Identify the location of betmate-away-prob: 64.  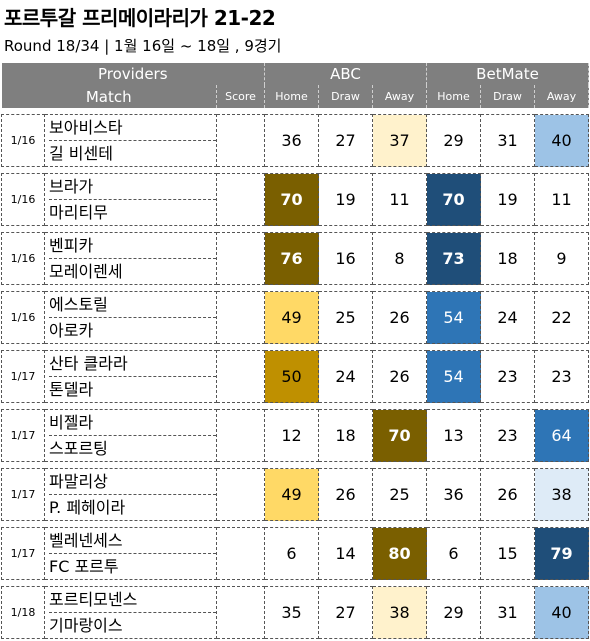
(561, 435).